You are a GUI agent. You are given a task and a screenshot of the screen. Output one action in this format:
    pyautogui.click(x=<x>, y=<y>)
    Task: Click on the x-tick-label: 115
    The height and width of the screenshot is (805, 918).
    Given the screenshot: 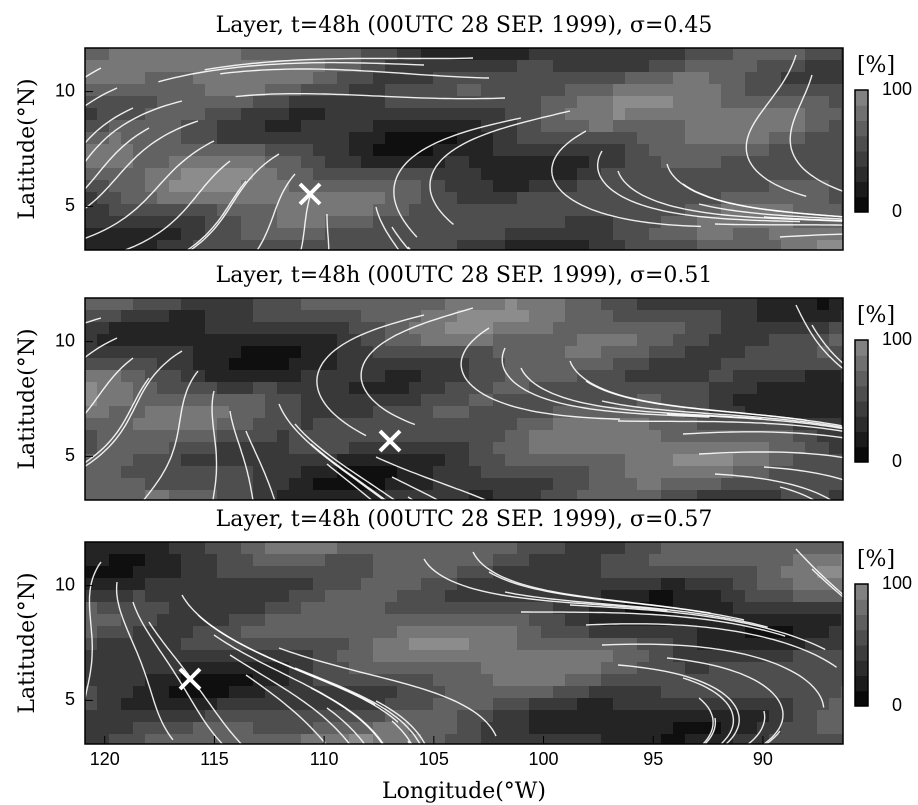 What is the action you would take?
    pyautogui.click(x=214, y=759)
    